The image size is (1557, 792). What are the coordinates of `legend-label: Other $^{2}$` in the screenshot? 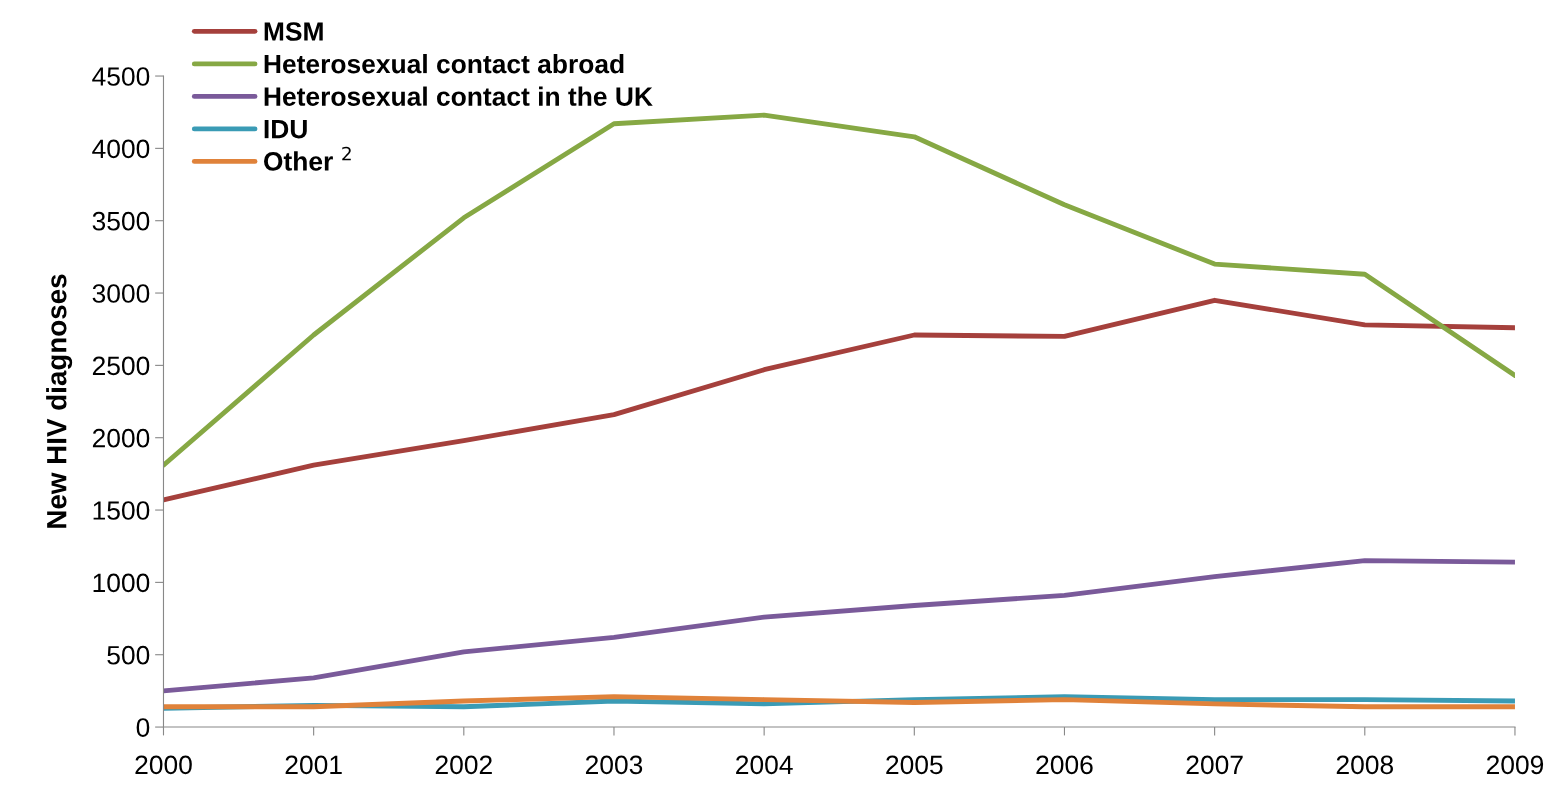 It's located at (307, 158).